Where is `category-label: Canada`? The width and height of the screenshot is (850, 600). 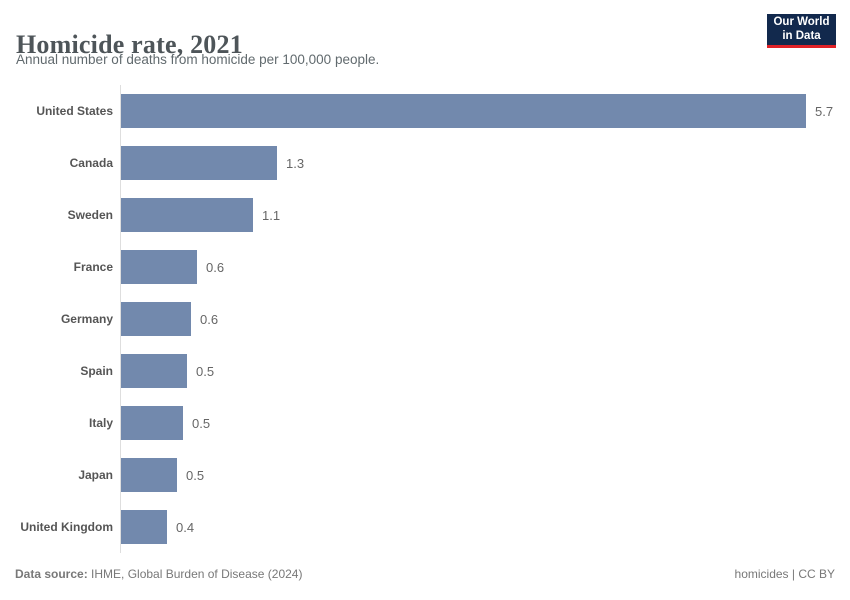
category-label: Canada is located at coordinates (91, 163).